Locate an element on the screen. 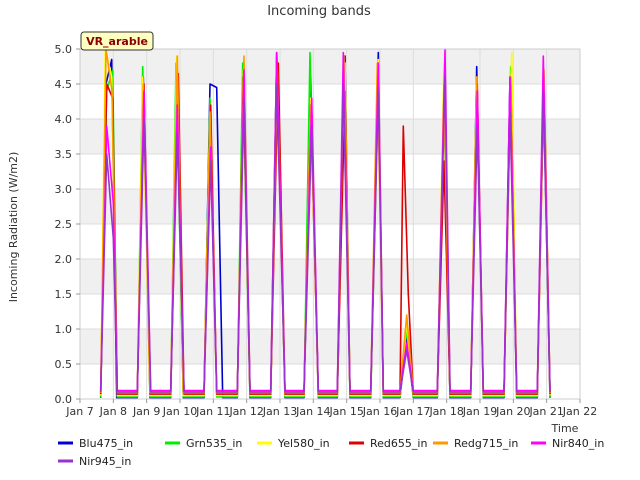 The width and height of the screenshot is (640, 480). x-tick-label: Jan 21 is located at coordinates (545, 411).